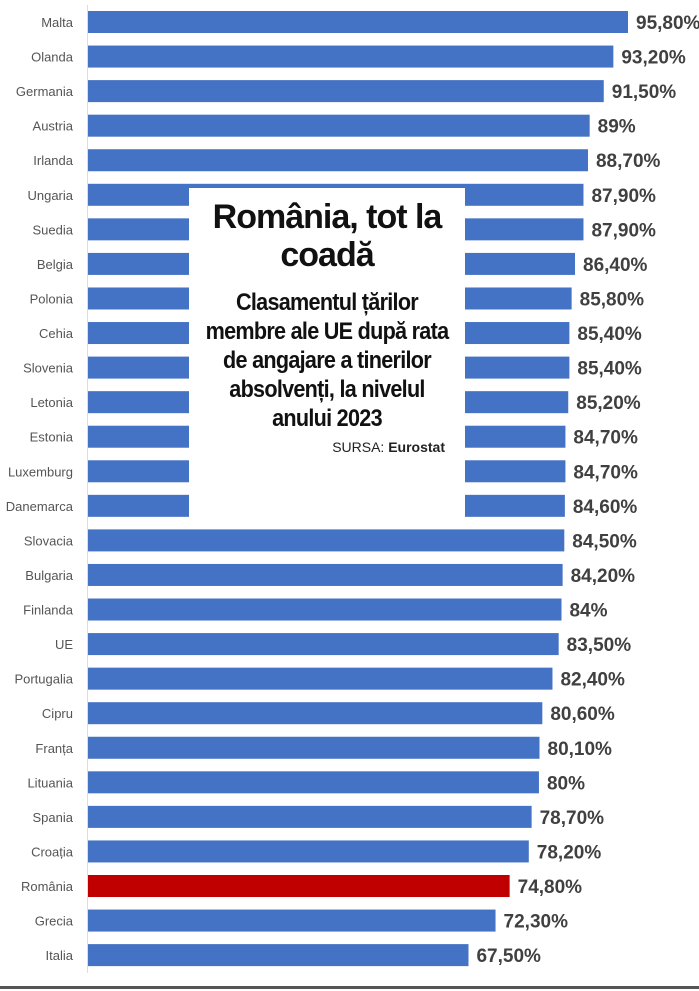 The width and height of the screenshot is (699, 991). Describe the element at coordinates (608, 403) in the screenshot. I see `value-label: 85,20%` at that location.